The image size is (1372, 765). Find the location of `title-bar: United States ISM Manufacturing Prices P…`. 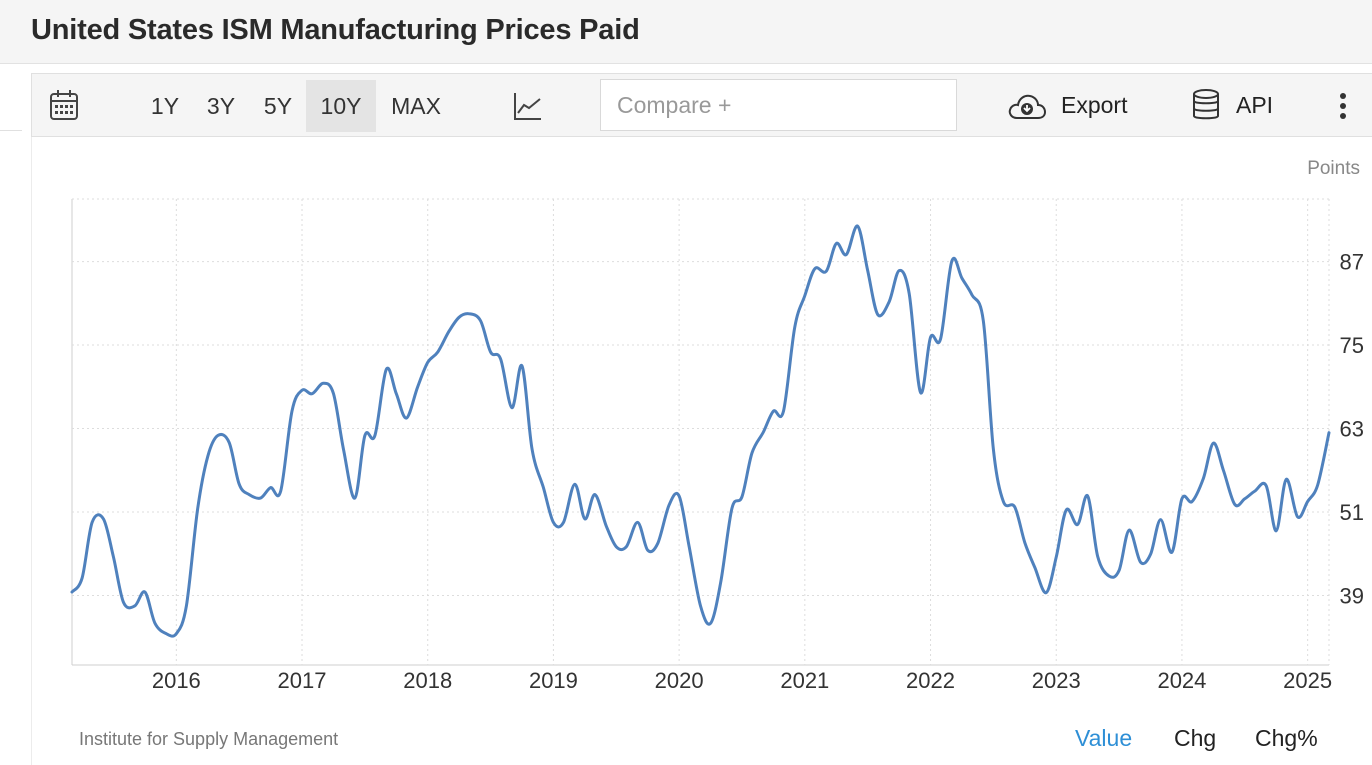

title-bar: United States ISM Manufacturing Prices P… is located at coordinates (686, 32).